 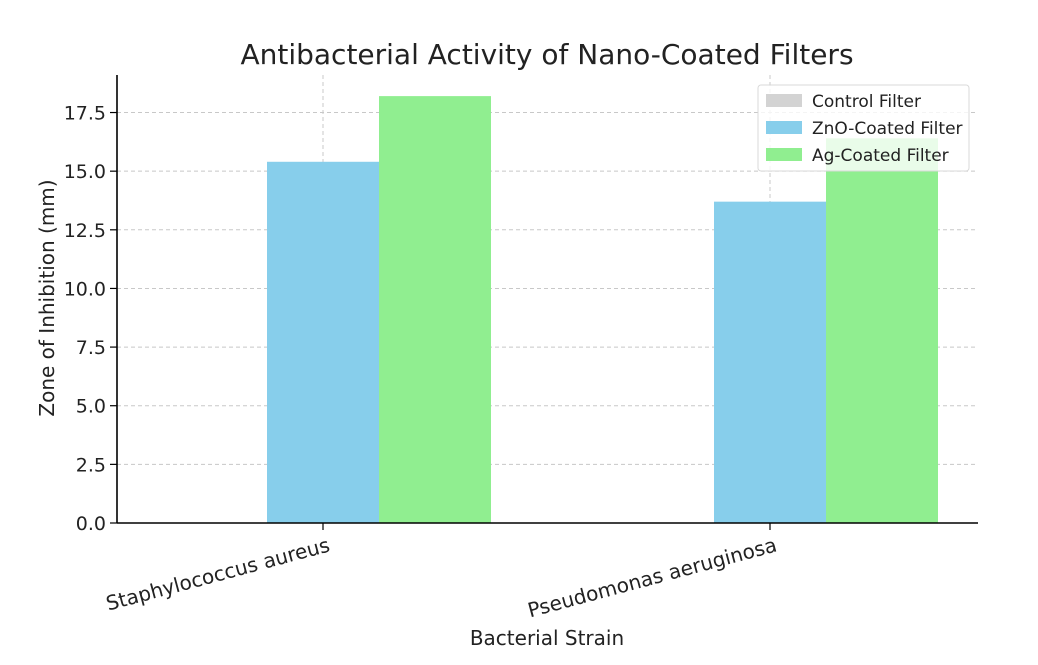 I want to click on legend-label: Ag-Coated Filter, so click(x=880, y=156).